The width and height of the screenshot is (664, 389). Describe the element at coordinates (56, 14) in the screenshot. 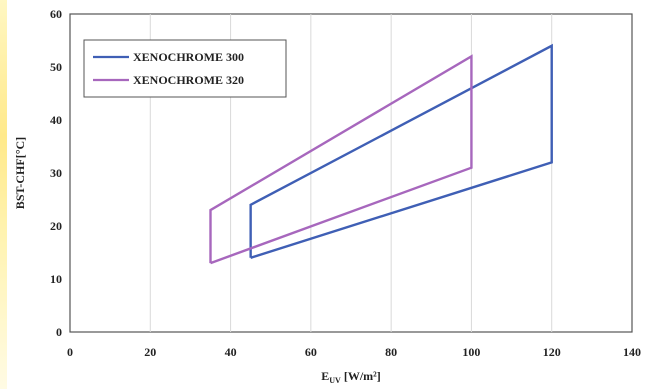

I see `y-tick-label-6: 60` at that location.